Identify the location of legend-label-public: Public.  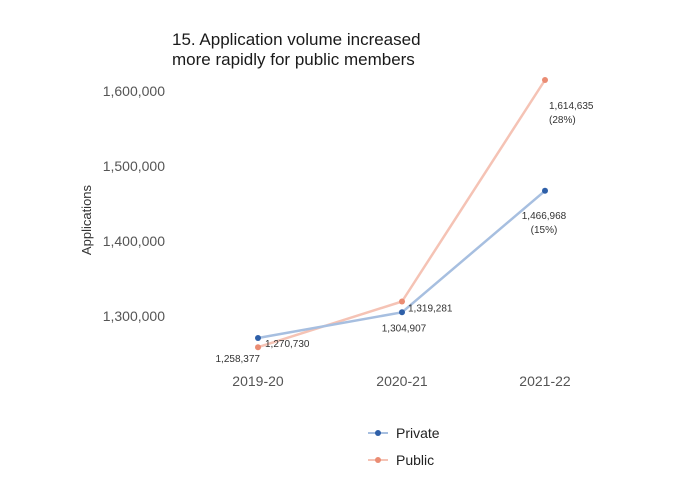
(415, 460).